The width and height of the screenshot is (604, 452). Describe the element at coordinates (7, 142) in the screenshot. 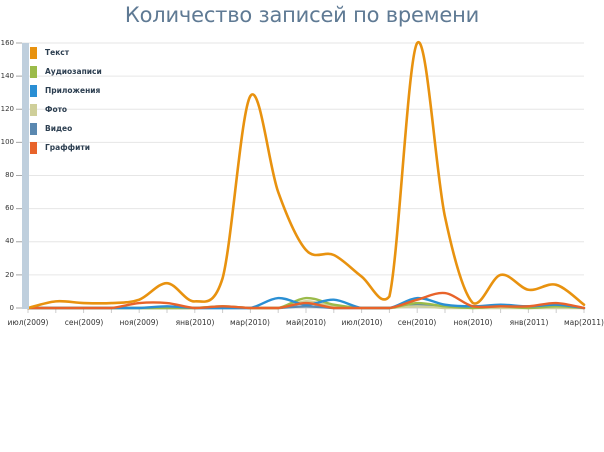

I see `y-tick-label: 100` at that location.